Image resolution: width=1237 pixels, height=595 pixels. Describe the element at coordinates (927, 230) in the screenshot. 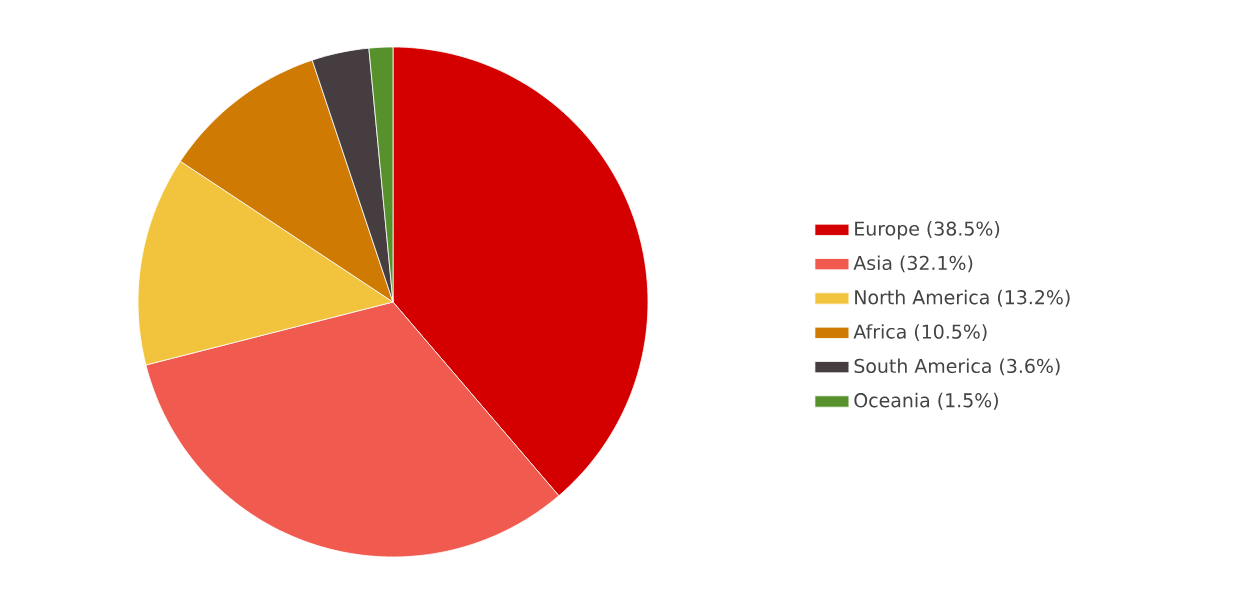

I see `legend-label: Europe (38.5%)` at that location.